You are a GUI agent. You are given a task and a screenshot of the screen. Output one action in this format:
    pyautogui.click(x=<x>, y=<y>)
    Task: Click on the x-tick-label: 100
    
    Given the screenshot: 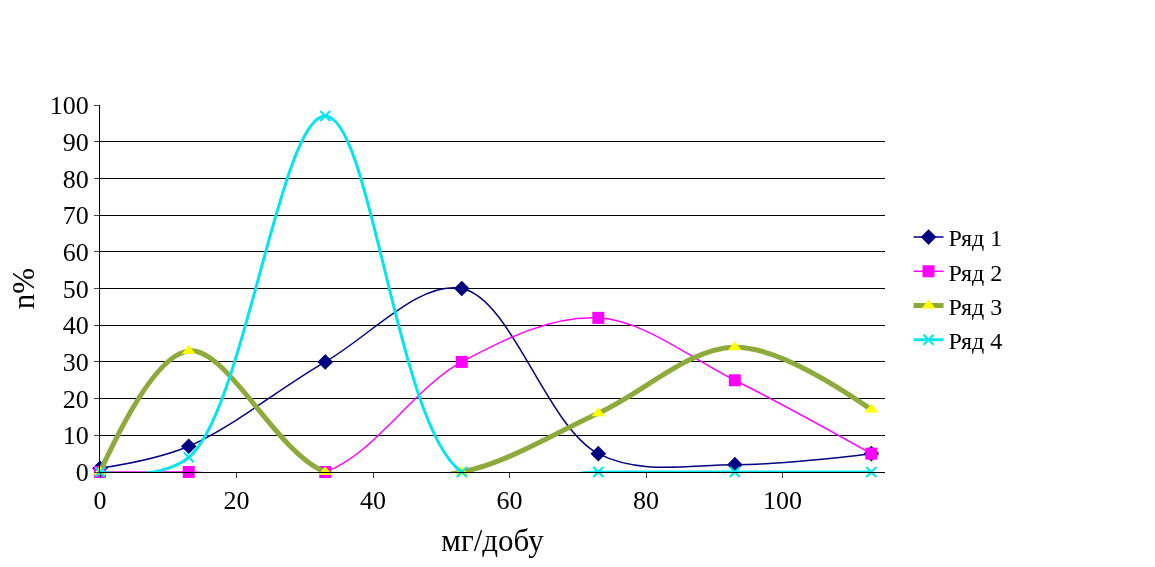 What is the action you would take?
    pyautogui.click(x=783, y=501)
    